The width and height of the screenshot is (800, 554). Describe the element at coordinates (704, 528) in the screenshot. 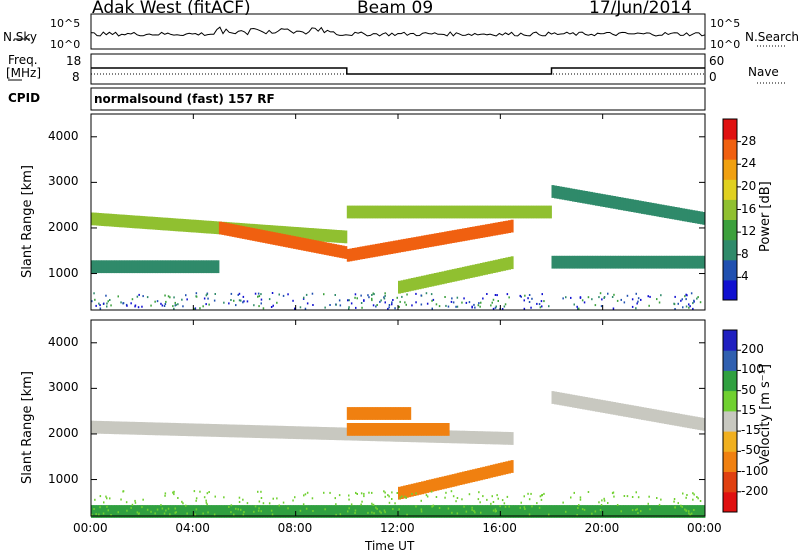

I see `x-tick-label: 00:00` at that location.